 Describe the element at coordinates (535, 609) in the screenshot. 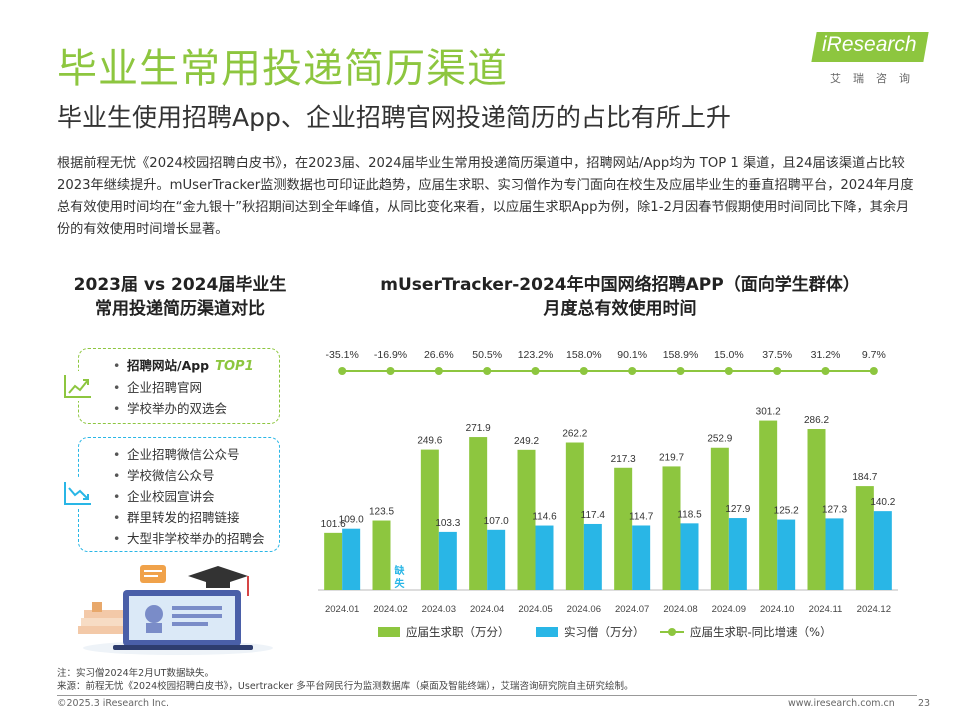

I see `x-tick-label: 2024.05` at that location.